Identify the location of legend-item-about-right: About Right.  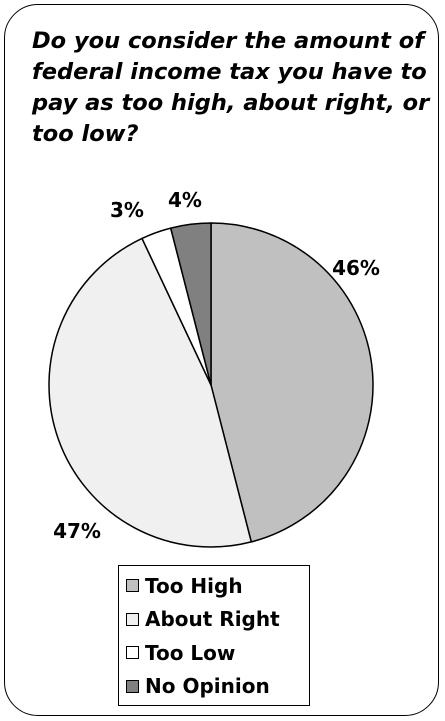
(214, 620).